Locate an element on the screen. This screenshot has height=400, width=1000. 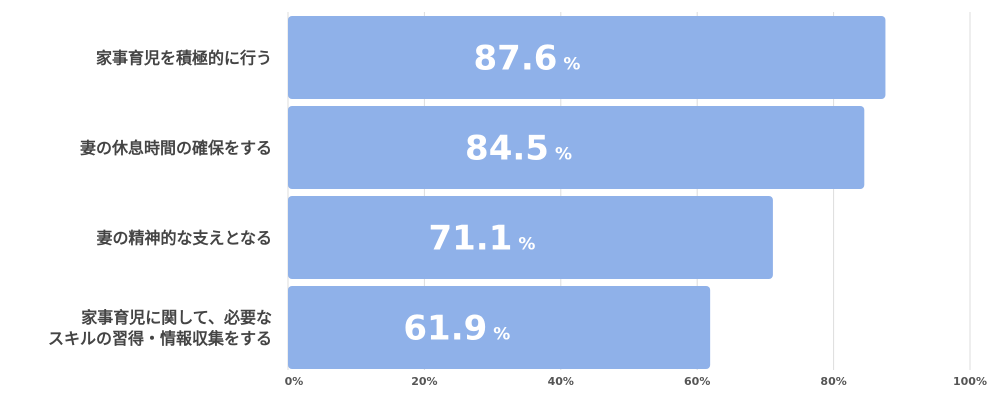
value-labels: 87.6 %84.5 %71.1 %61.9% is located at coordinates (491, 194).